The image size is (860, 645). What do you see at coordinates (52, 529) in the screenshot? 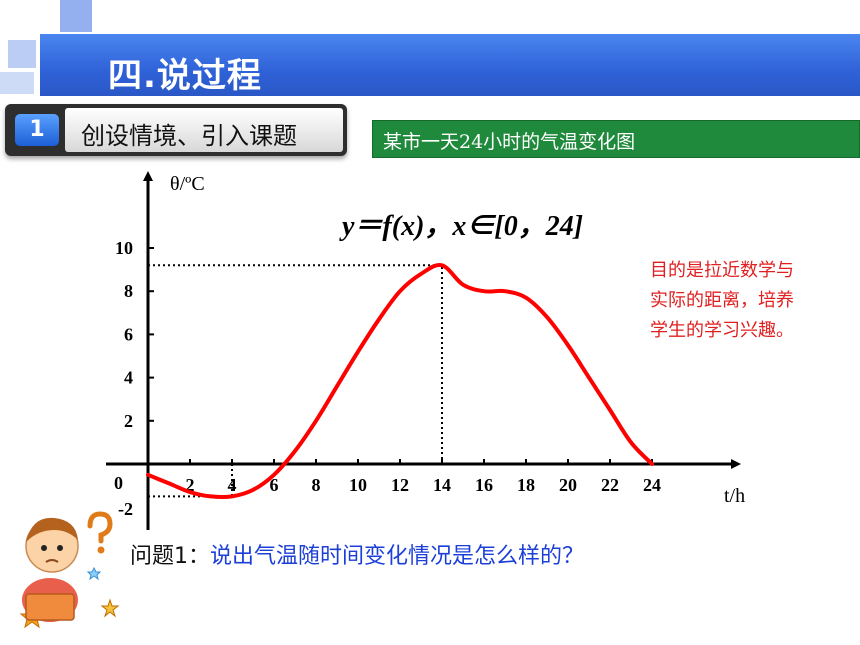
I see `student-hair` at bounding box center [52, 529].